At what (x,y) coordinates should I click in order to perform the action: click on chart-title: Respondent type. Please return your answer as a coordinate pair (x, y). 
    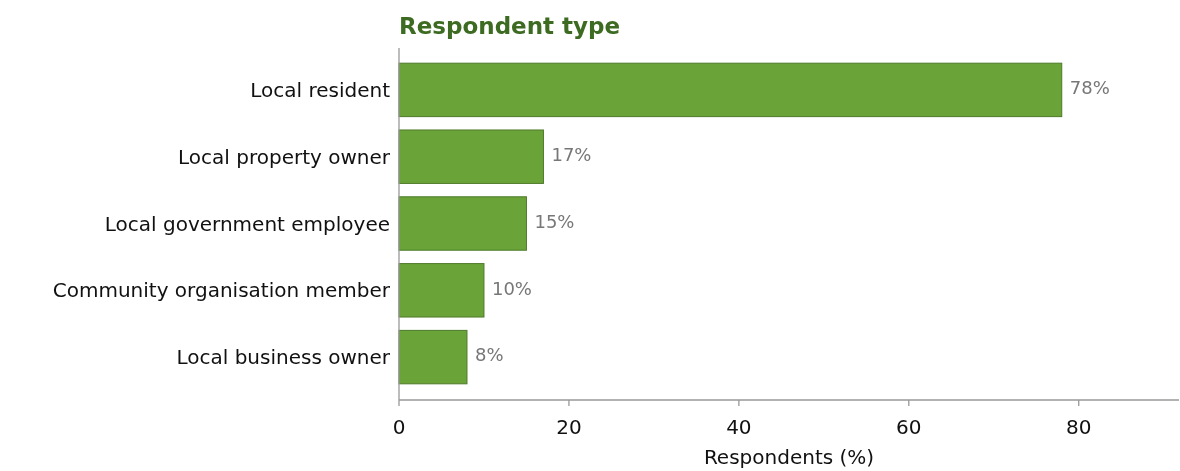
    Looking at the image, I should click on (510, 26).